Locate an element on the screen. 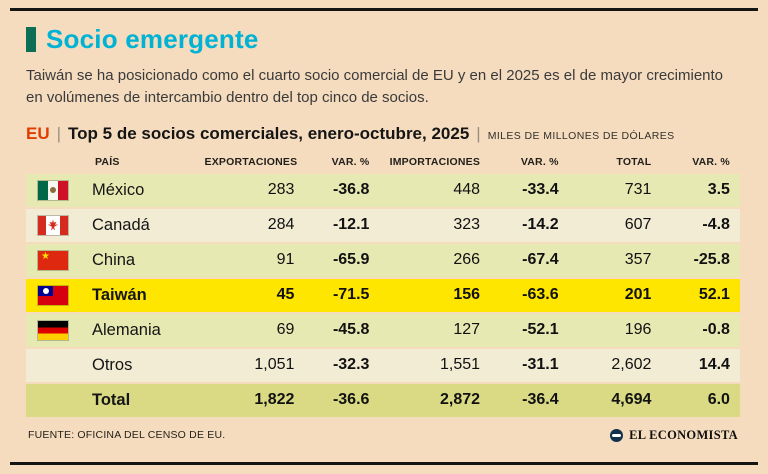 The width and height of the screenshot is (768, 474). variation-value: -32.3 is located at coordinates (351, 364).